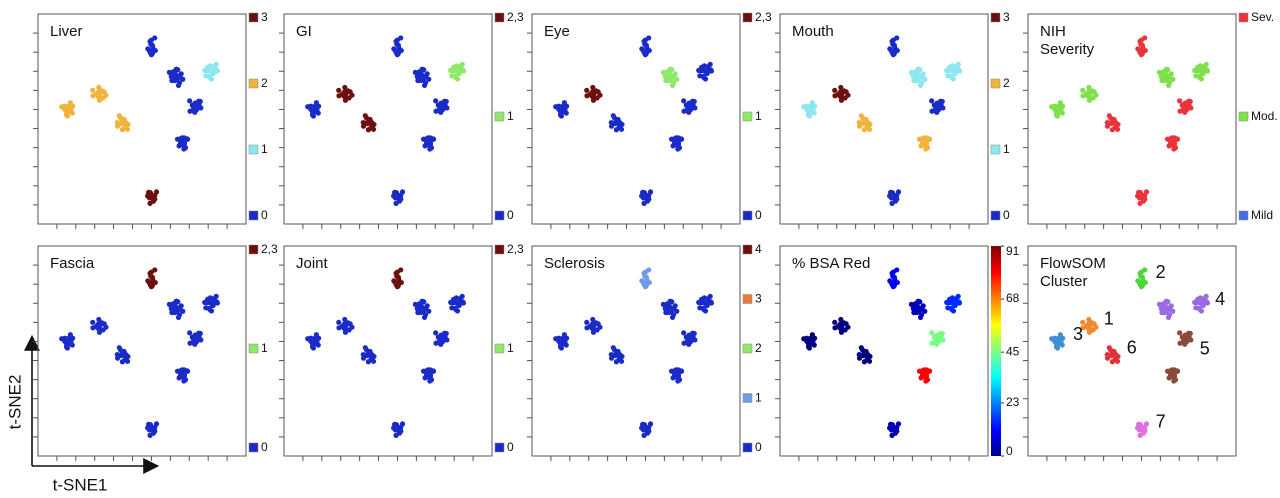  I want to click on panel-title: Joint, so click(312, 263).